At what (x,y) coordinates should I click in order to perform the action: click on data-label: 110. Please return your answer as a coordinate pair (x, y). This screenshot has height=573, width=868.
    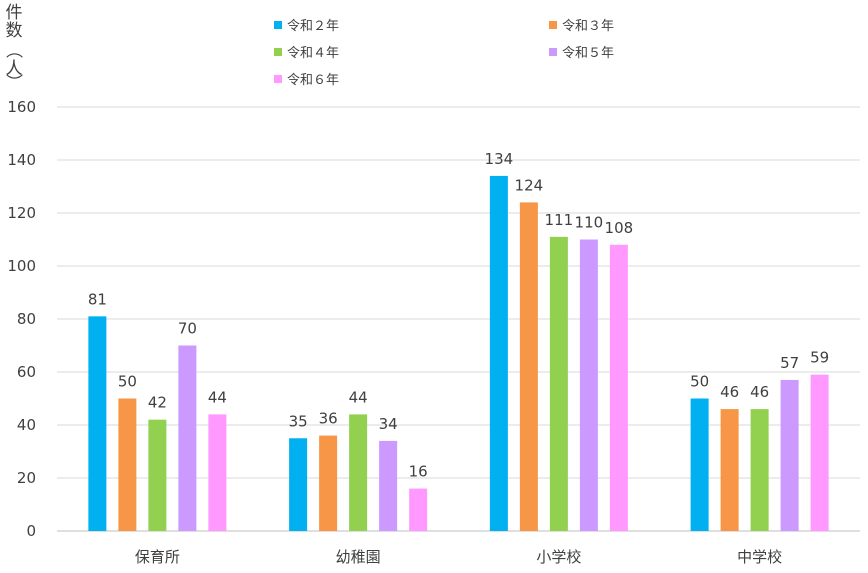
    Looking at the image, I should click on (589, 223).